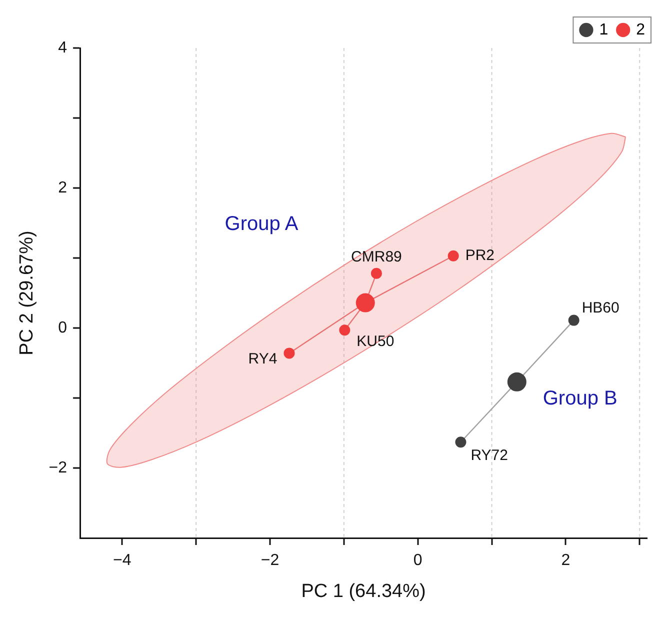 The image size is (665, 617). What do you see at coordinates (63, 327) in the screenshot?
I see `y-tick-label: 0` at bounding box center [63, 327].